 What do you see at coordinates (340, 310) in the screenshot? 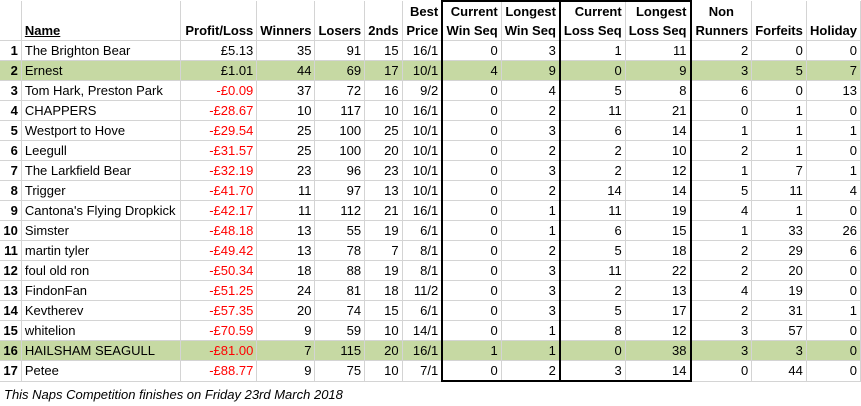
I see `losers-cell: 74` at bounding box center [340, 310].